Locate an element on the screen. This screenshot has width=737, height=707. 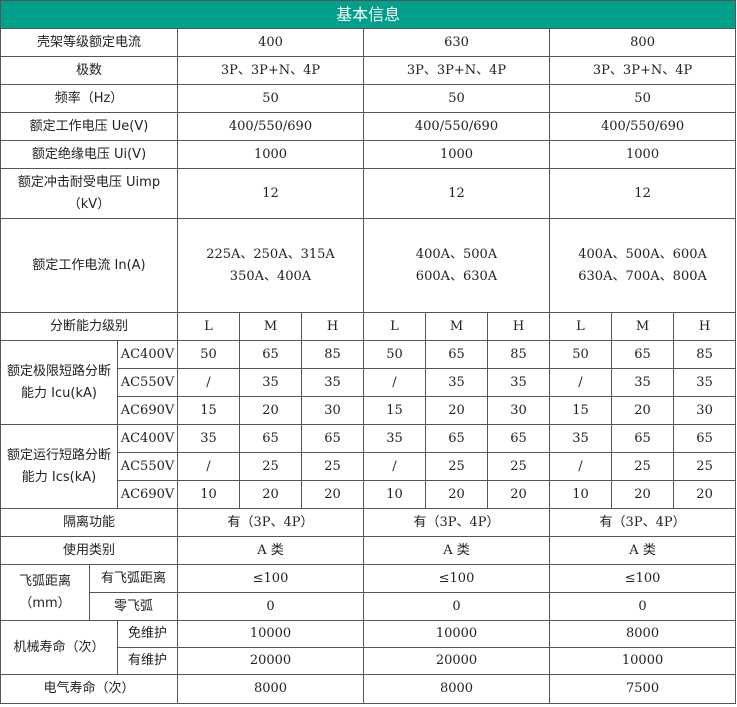
table-row: AC550V/35 35/35 35/35 35 is located at coordinates (369, 382).